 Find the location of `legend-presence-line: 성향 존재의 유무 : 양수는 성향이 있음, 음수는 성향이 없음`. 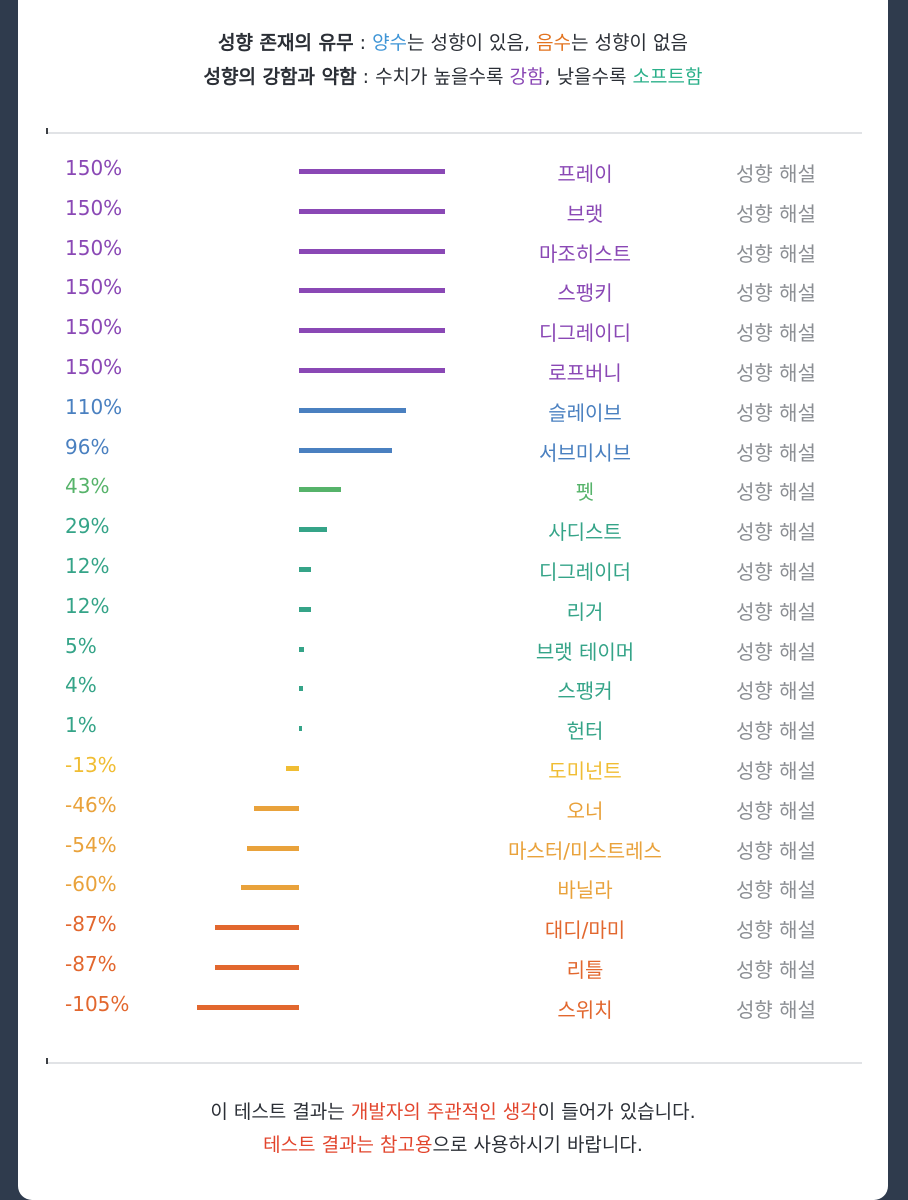

legend-presence-line: 성향 존재의 유무 : 양수는 성향이 있음, 음수는 성향이 없음 is located at coordinates (453, 41).